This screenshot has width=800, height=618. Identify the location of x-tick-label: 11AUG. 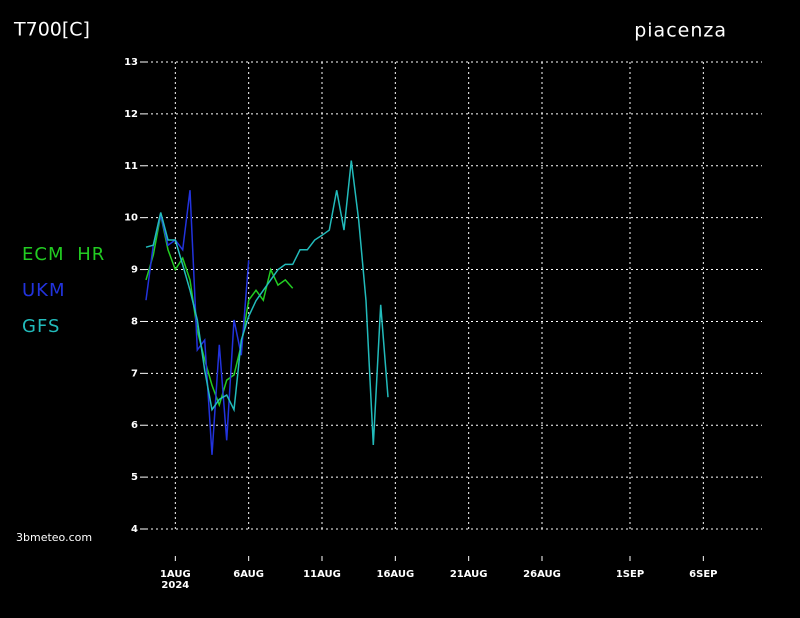
(322, 574).